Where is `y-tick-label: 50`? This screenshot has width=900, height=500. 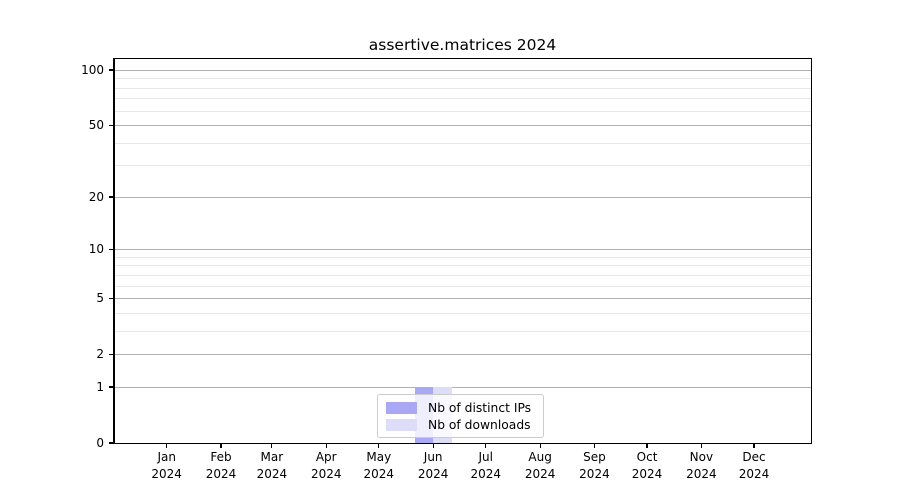
y-tick-label: 50 is located at coordinates (96, 125).